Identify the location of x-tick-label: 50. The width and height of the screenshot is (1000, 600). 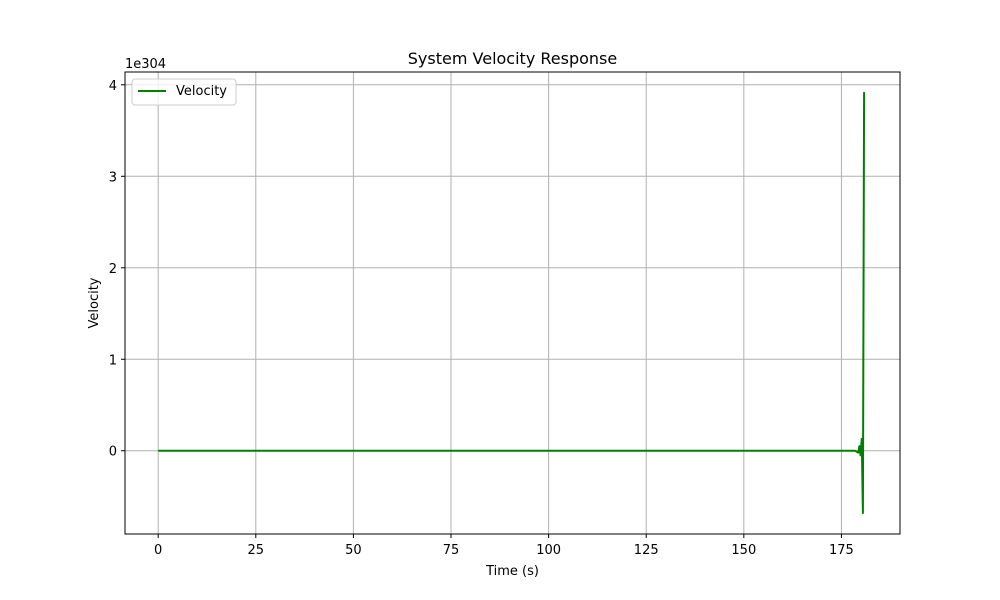
(353, 550).